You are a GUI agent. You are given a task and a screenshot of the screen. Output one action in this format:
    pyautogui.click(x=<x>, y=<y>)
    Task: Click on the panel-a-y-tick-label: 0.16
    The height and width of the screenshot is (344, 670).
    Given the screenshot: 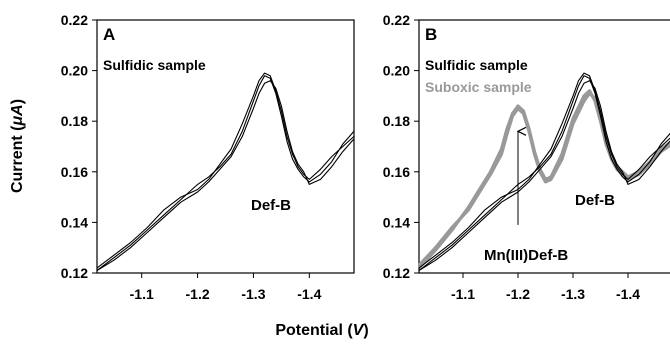 What is the action you would take?
    pyautogui.click(x=74, y=172)
    